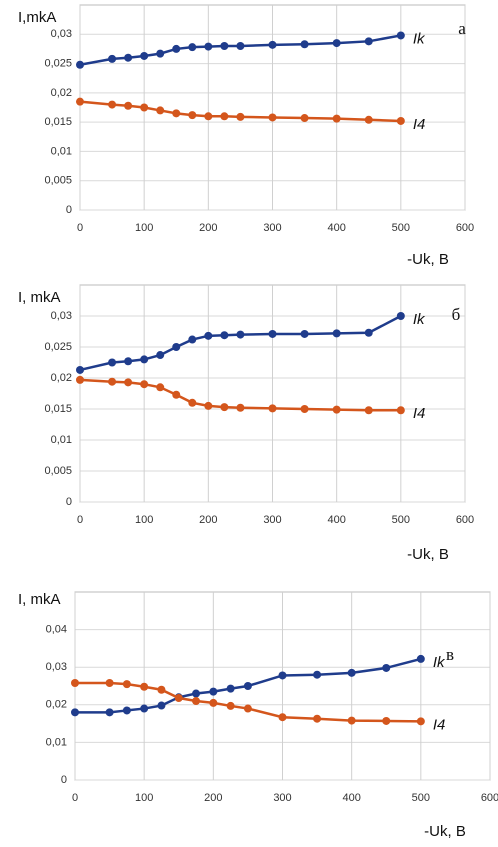 Image resolution: width=498 pixels, height=847 pixels. I want to click on y-tick-label: 0,01, so click(56, 742).